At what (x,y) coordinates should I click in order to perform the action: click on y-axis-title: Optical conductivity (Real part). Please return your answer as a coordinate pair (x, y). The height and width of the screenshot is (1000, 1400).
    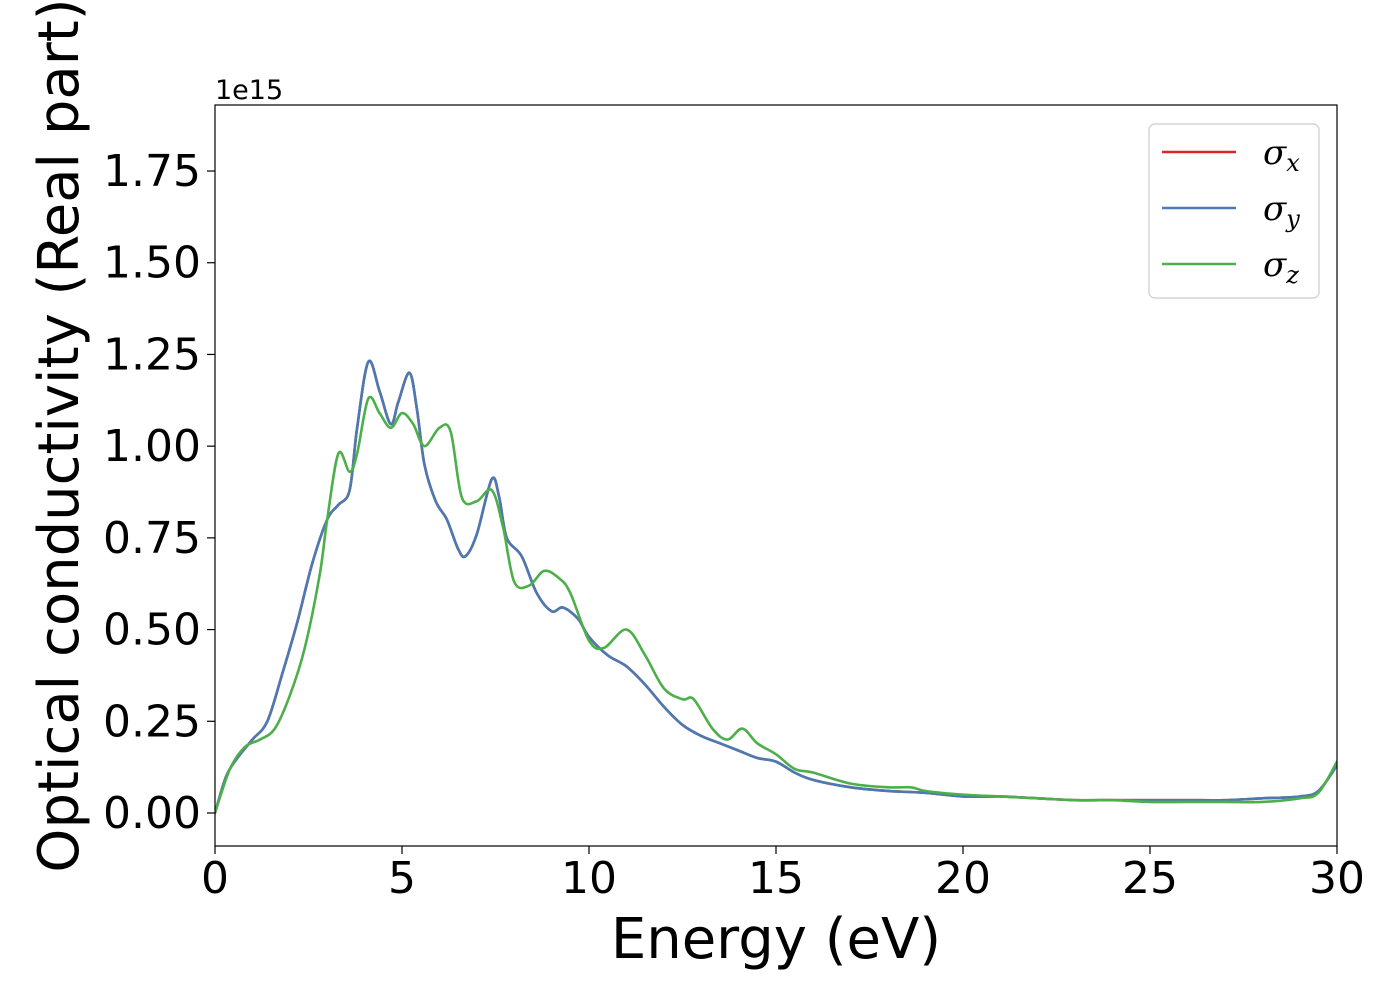
    Looking at the image, I should click on (59, 436).